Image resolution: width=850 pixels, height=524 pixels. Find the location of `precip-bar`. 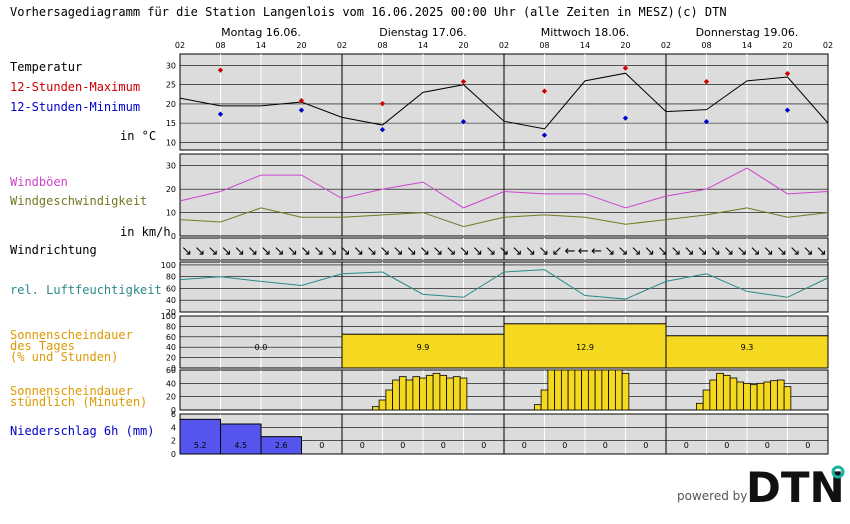

precip-bar is located at coordinates (281, 445).